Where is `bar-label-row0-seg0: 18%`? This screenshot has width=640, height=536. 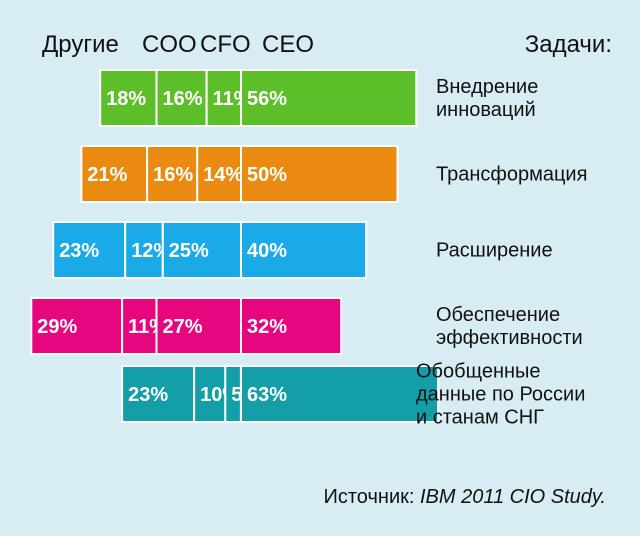 bar-label-row0-seg0: 18% is located at coordinates (126, 99).